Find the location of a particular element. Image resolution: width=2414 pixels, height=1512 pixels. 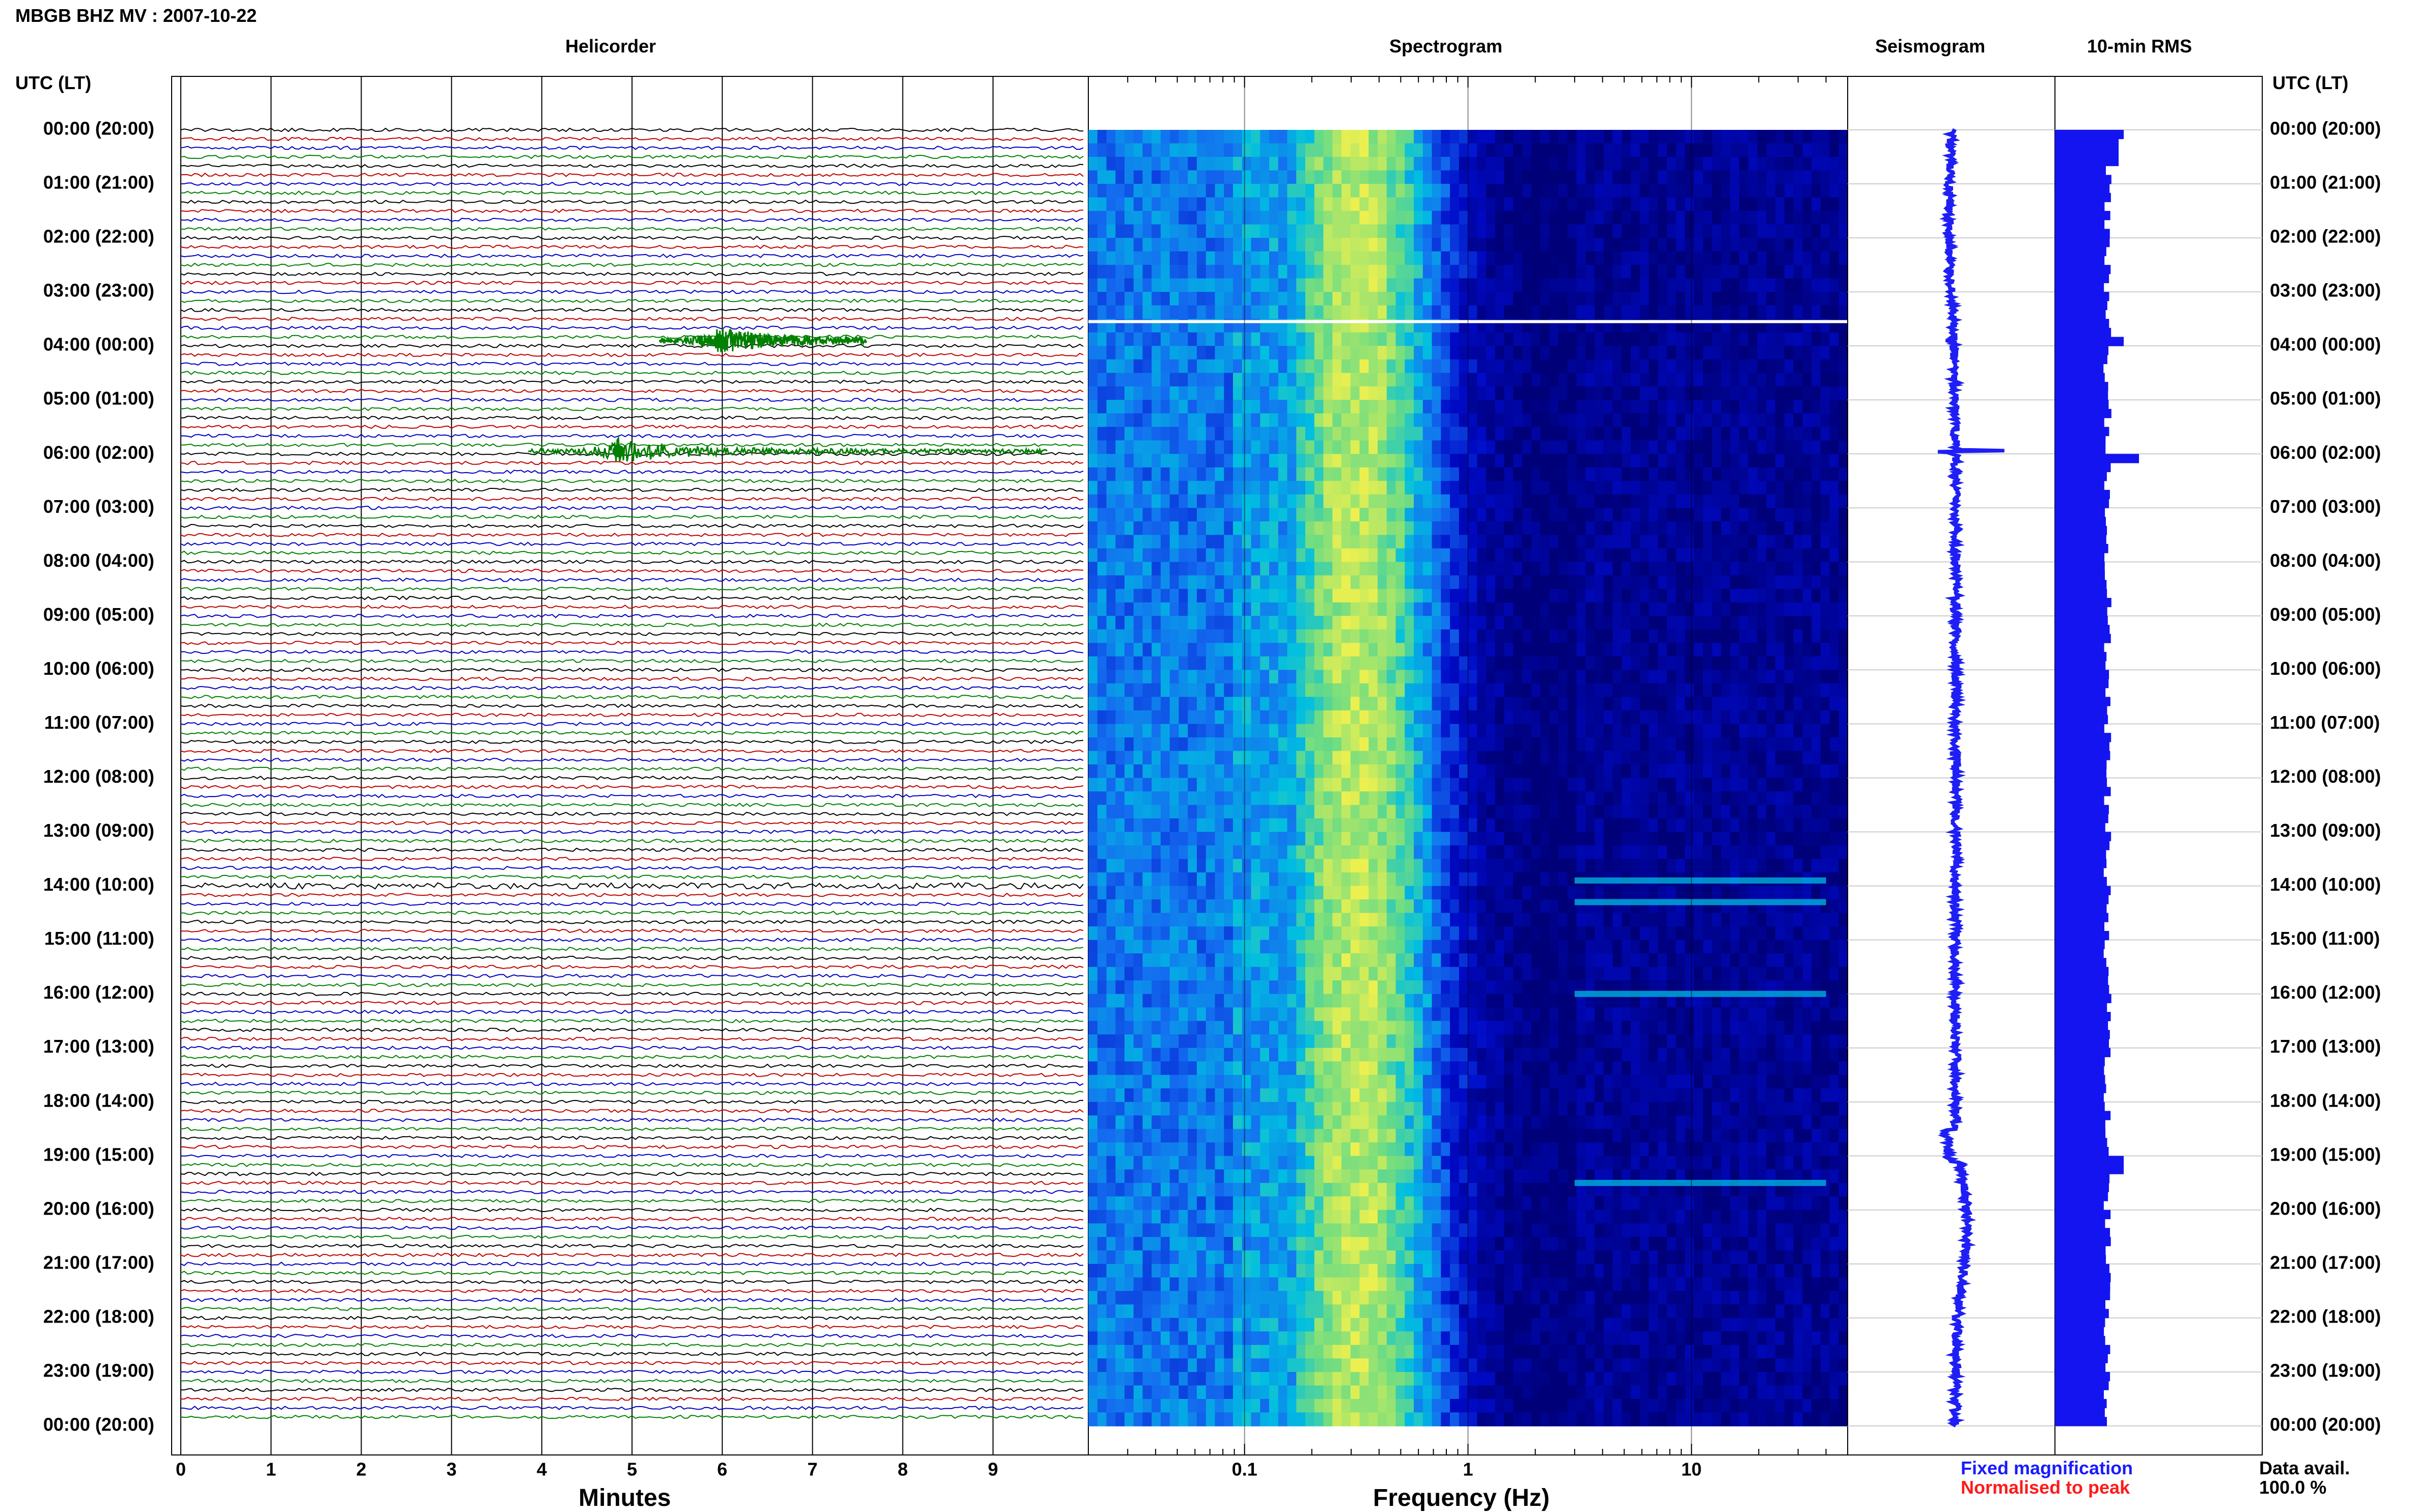

left-time-label: 18:00 (14:00) is located at coordinates (98, 1100).